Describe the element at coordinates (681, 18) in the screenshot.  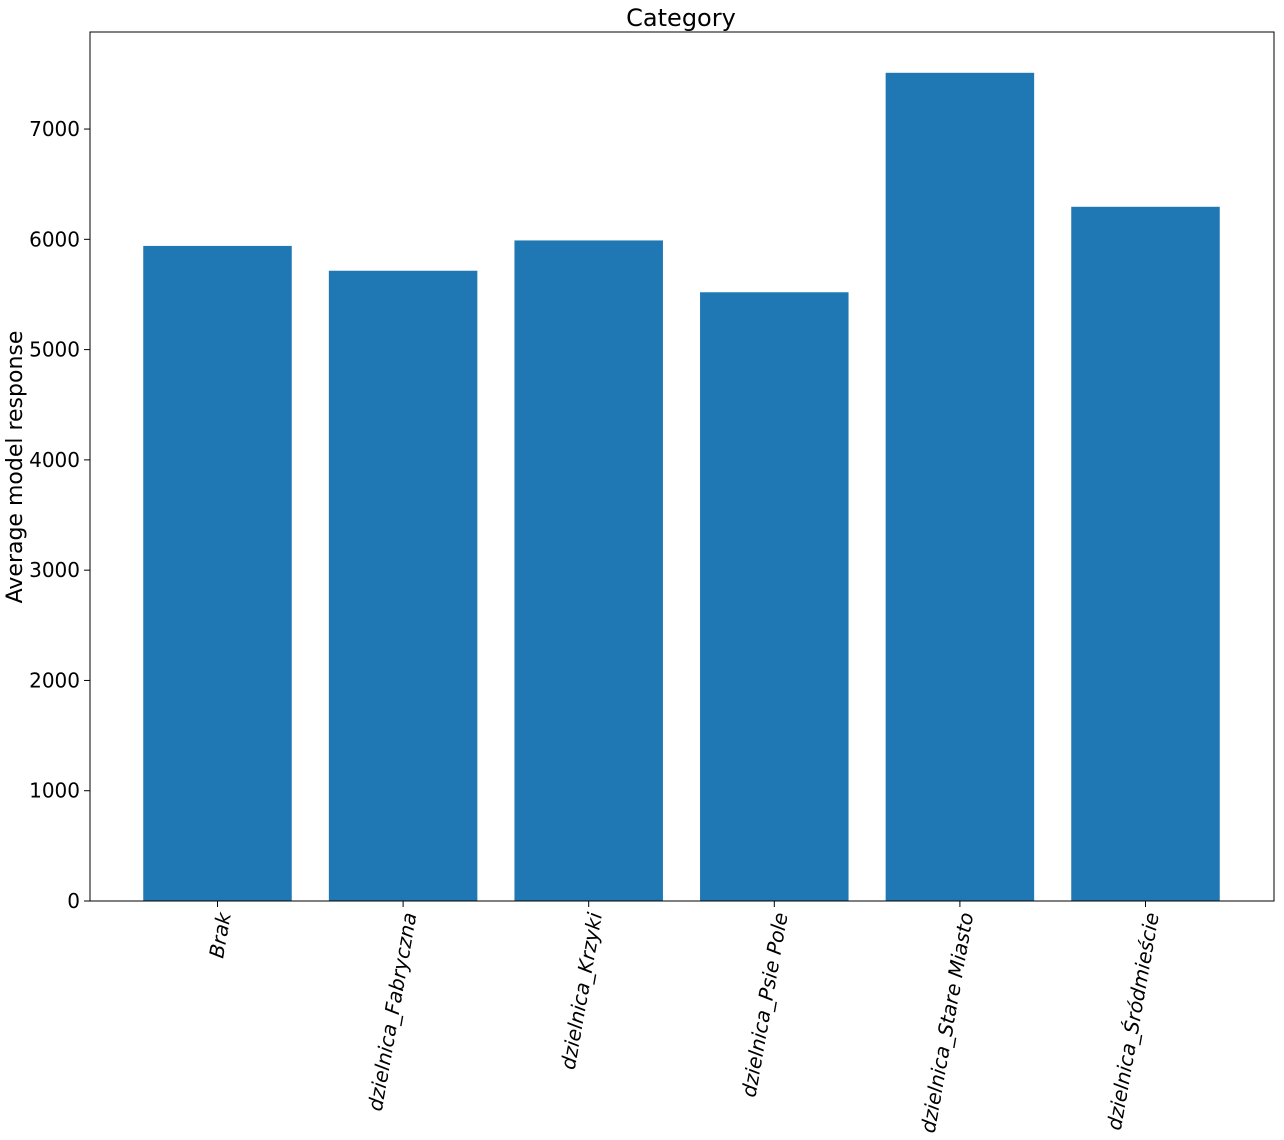
I see `chart-title: Category` at that location.